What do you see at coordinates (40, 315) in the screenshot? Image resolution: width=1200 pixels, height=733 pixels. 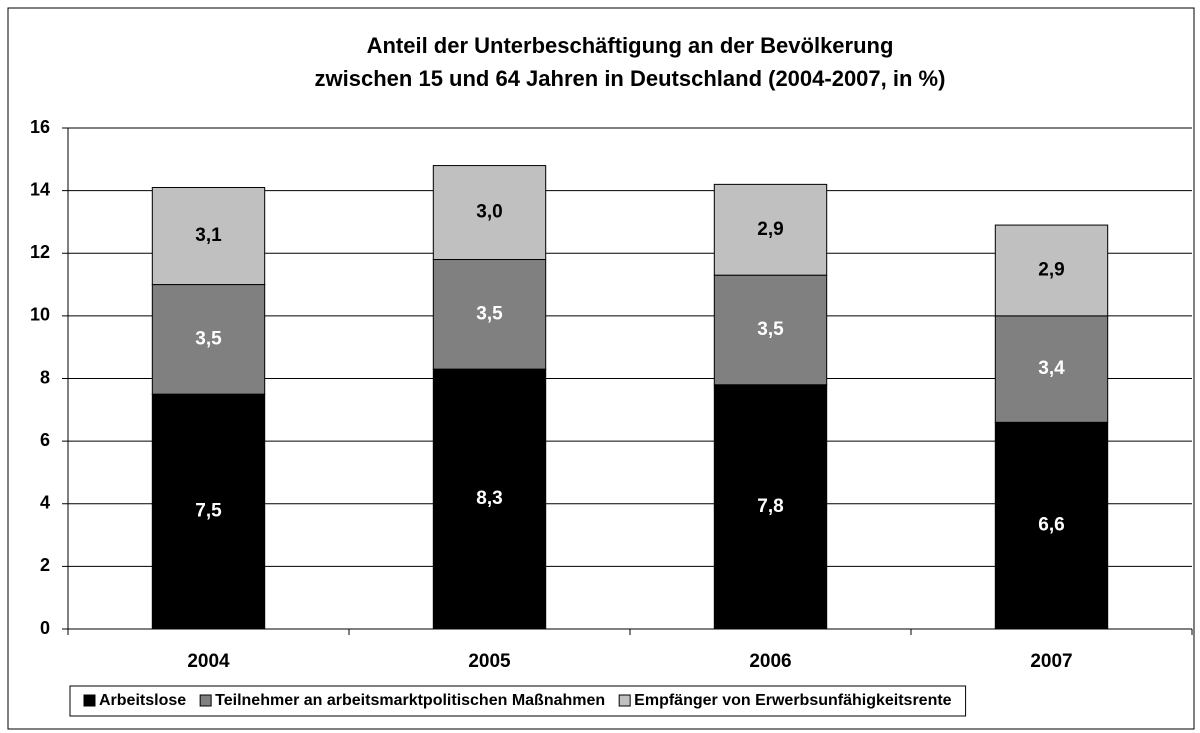 I see `y-tick-label: 10` at bounding box center [40, 315].